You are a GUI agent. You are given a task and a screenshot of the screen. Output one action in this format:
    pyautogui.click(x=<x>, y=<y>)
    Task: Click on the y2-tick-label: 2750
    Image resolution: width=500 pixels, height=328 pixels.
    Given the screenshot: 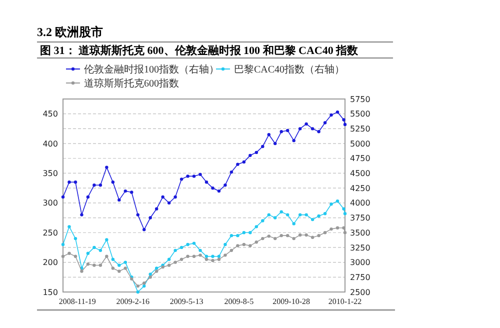 What is the action you would take?
    pyautogui.click(x=360, y=277)
    